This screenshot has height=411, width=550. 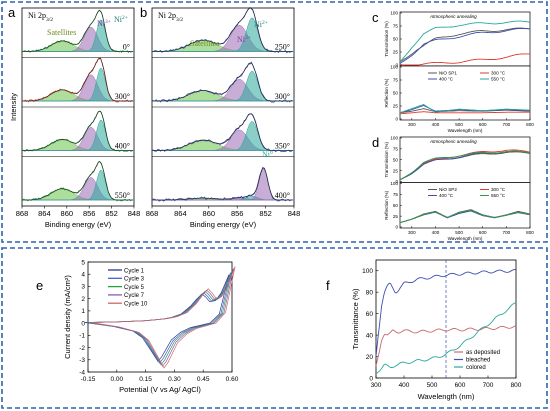 What do you see at coordinates (465, 165) in the screenshot?
I see `series-line-T-550c` at bounding box center [465, 165].